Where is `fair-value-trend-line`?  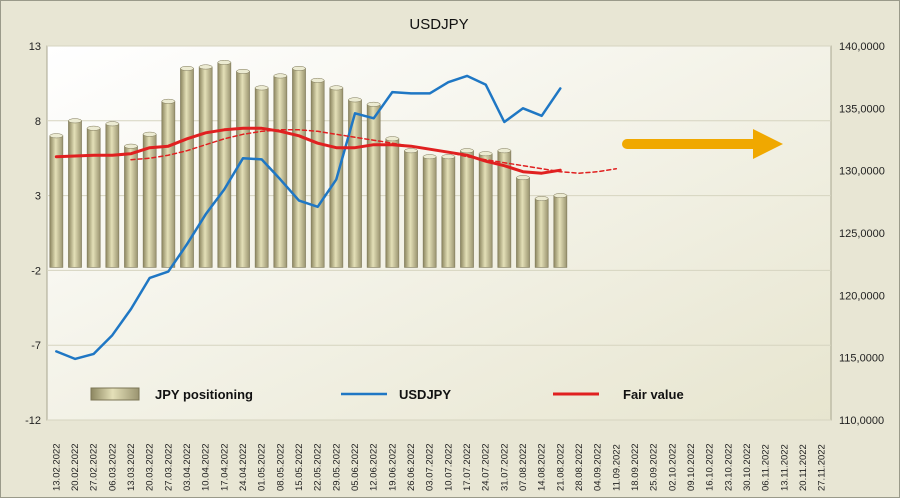 fair-value-trend-line is located at coordinates (374, 151).